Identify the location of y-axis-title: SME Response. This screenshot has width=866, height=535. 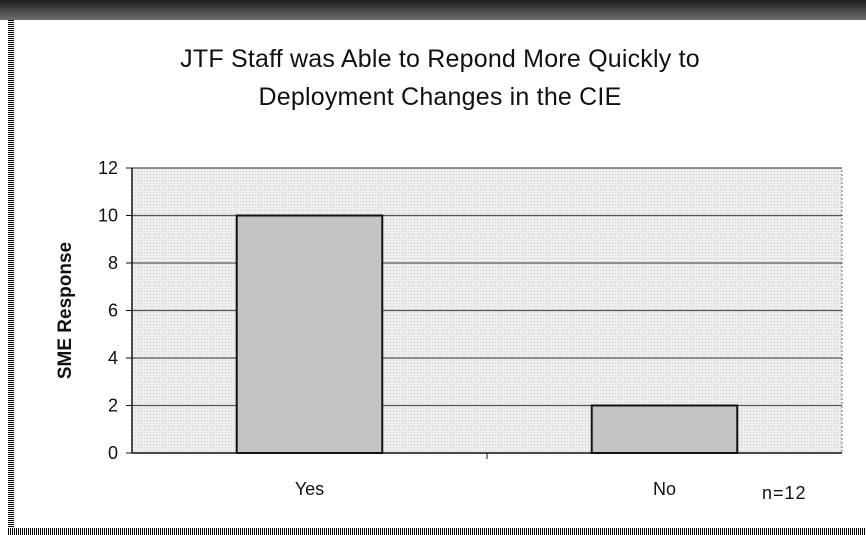
(65, 310).